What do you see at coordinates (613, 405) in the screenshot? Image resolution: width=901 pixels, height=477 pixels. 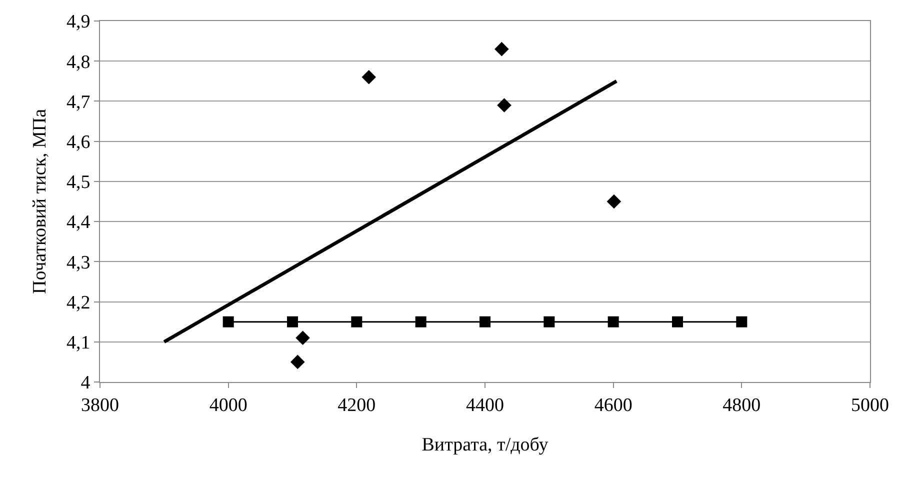 I see `x-tick-label: 4600` at bounding box center [613, 405].